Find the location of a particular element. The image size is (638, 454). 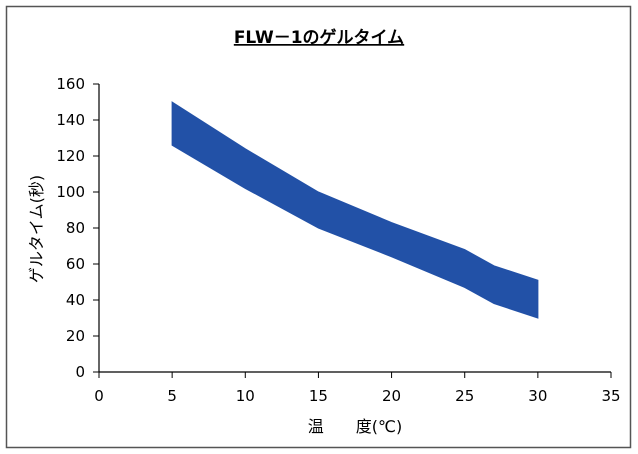

x-tick-label: 35 is located at coordinates (610, 396).